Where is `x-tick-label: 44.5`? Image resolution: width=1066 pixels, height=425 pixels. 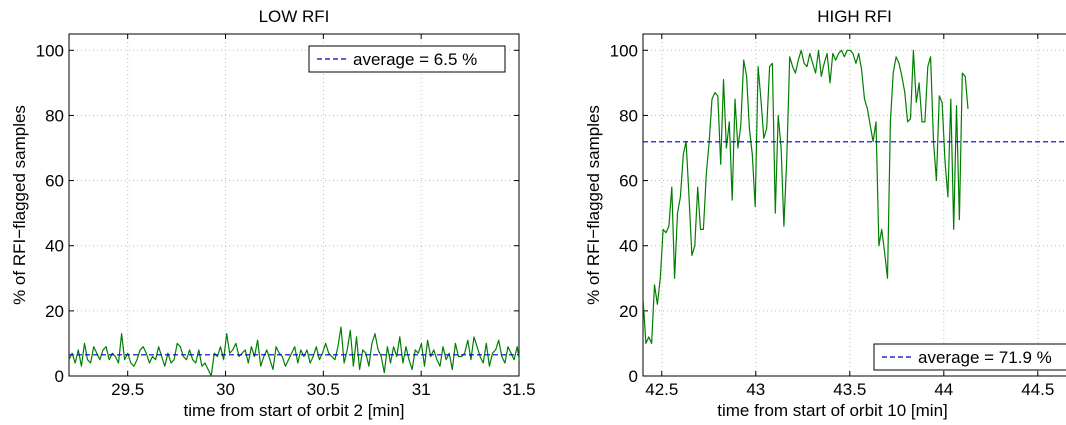
x-tick-label: 44.5 is located at coordinates (1037, 389).